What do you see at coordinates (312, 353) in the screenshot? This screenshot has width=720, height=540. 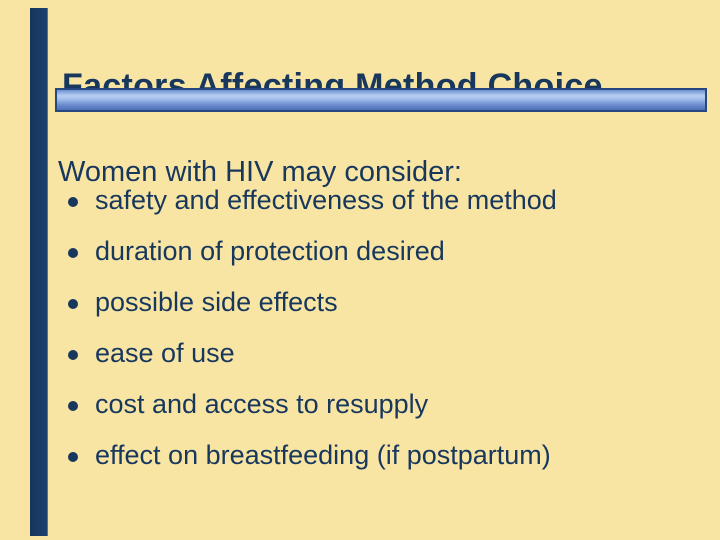 I see `list-item: ease of use` at bounding box center [312, 353].